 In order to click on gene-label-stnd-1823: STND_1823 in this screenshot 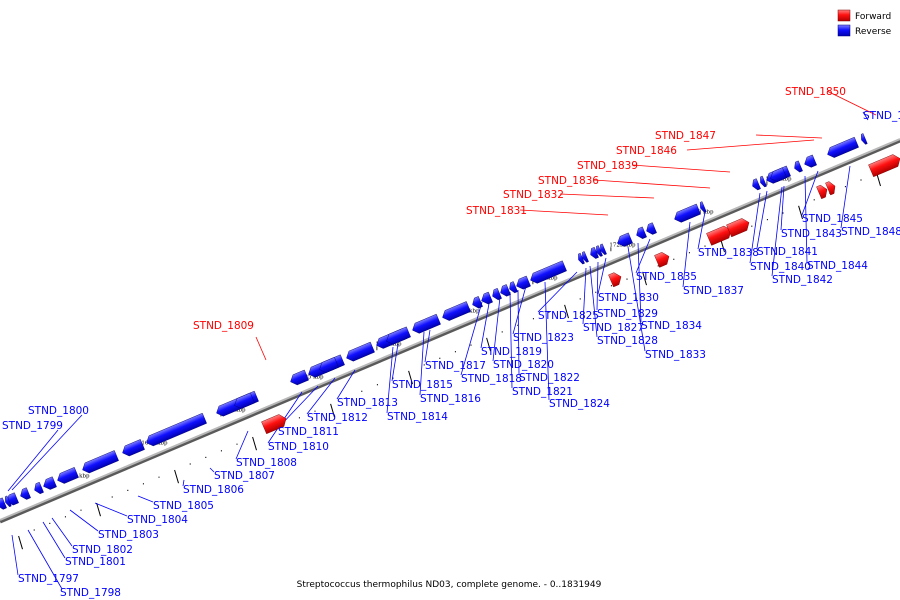, I will do `click(543, 338)`.